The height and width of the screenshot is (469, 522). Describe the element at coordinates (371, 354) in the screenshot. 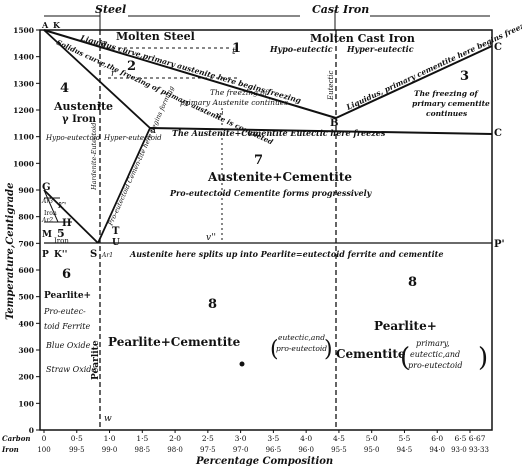

I see `cementite-label: Cementite` at that location.